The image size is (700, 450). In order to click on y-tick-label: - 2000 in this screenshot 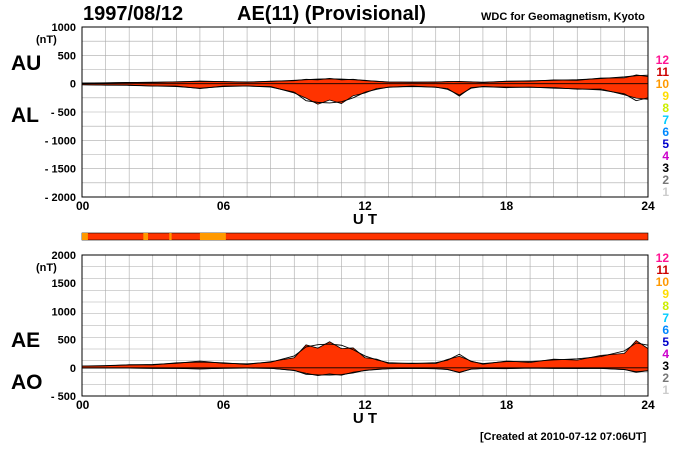, I will do `click(60, 198)`.